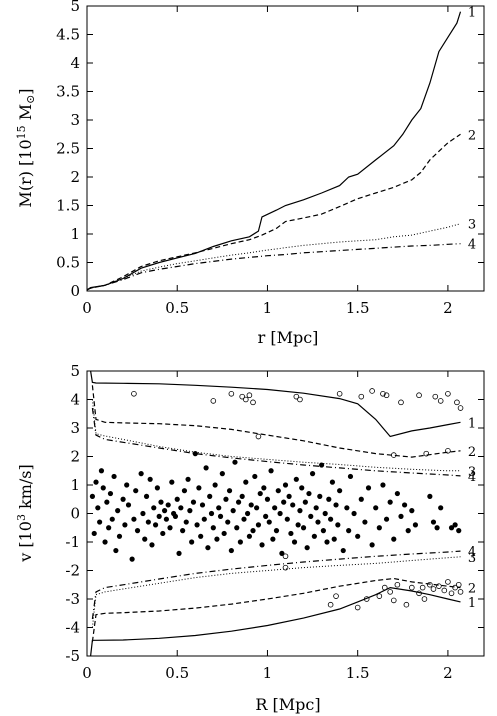  What do you see at coordinates (472, 452) in the screenshot?
I see `velocity-series-label-2: 2` at bounding box center [472, 452].